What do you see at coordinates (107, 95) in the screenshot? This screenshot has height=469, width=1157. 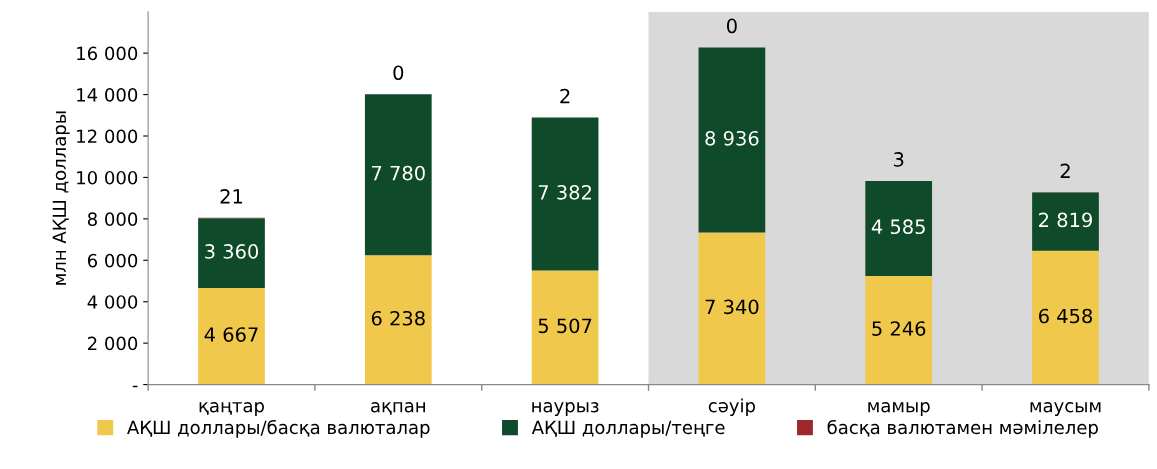 I see `y-tick-label: 14 000` at bounding box center [107, 95].